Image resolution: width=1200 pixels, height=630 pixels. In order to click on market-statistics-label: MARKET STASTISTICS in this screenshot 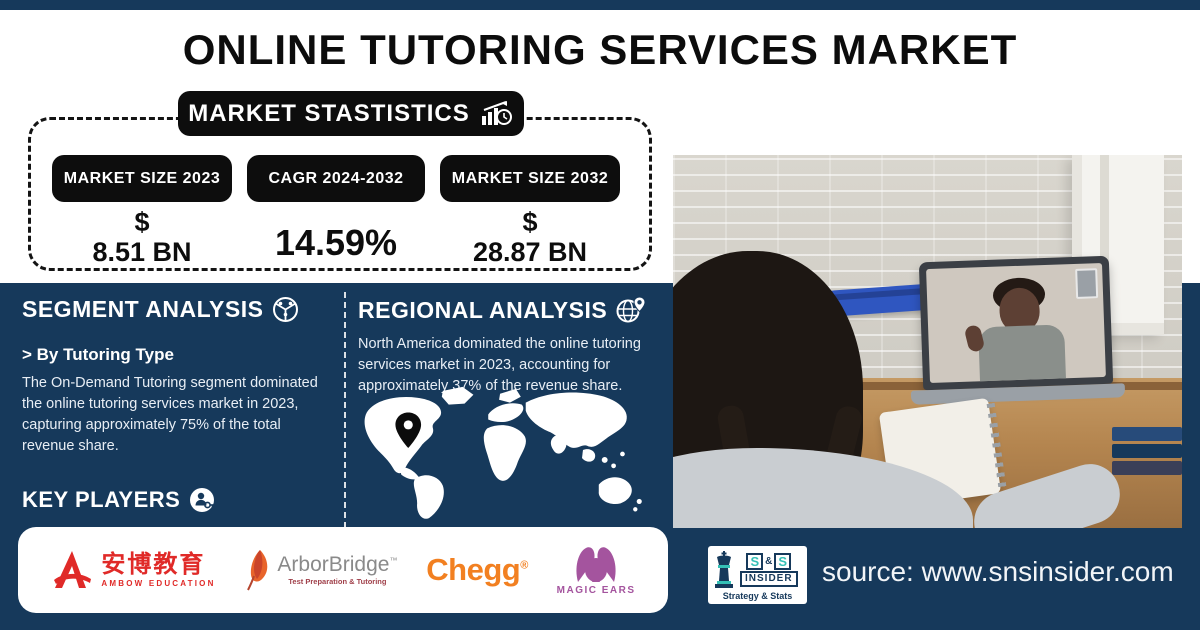, I will do `click(329, 113)`.